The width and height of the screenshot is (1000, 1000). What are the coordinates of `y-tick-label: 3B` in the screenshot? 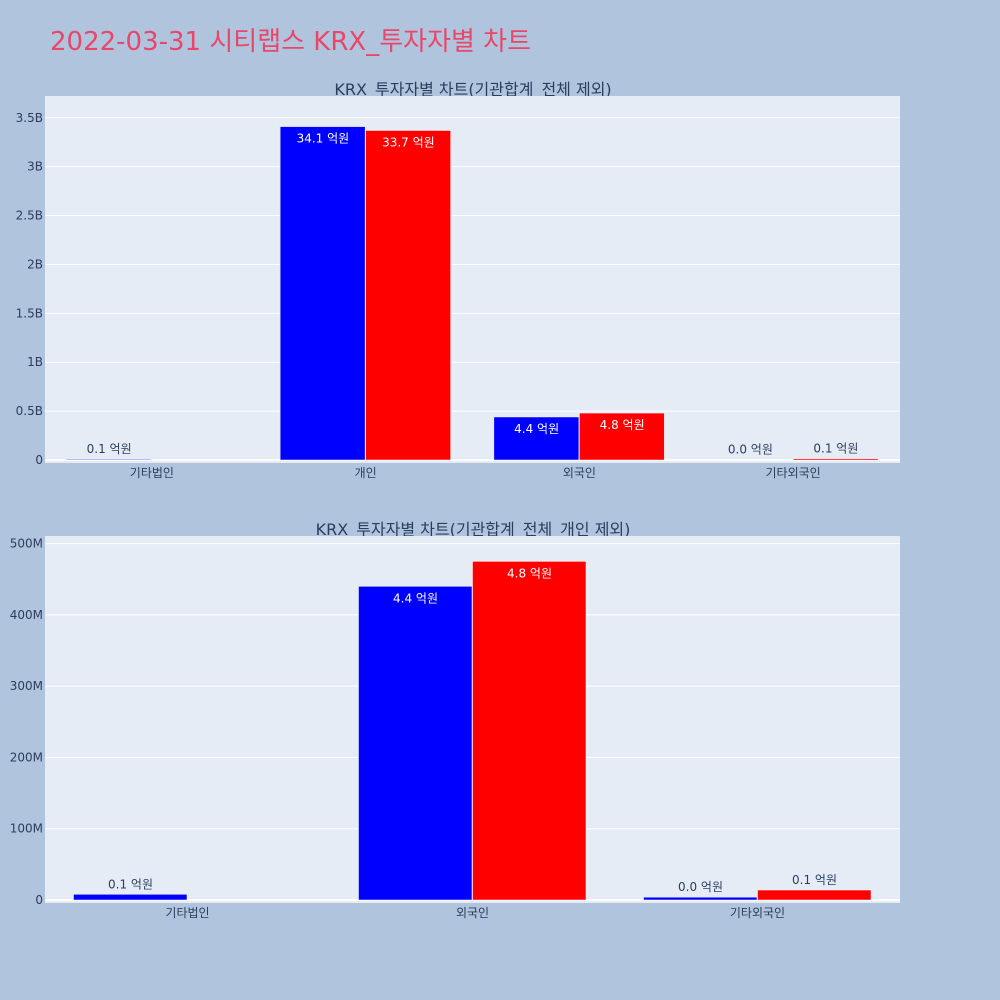 It's located at (35, 167).